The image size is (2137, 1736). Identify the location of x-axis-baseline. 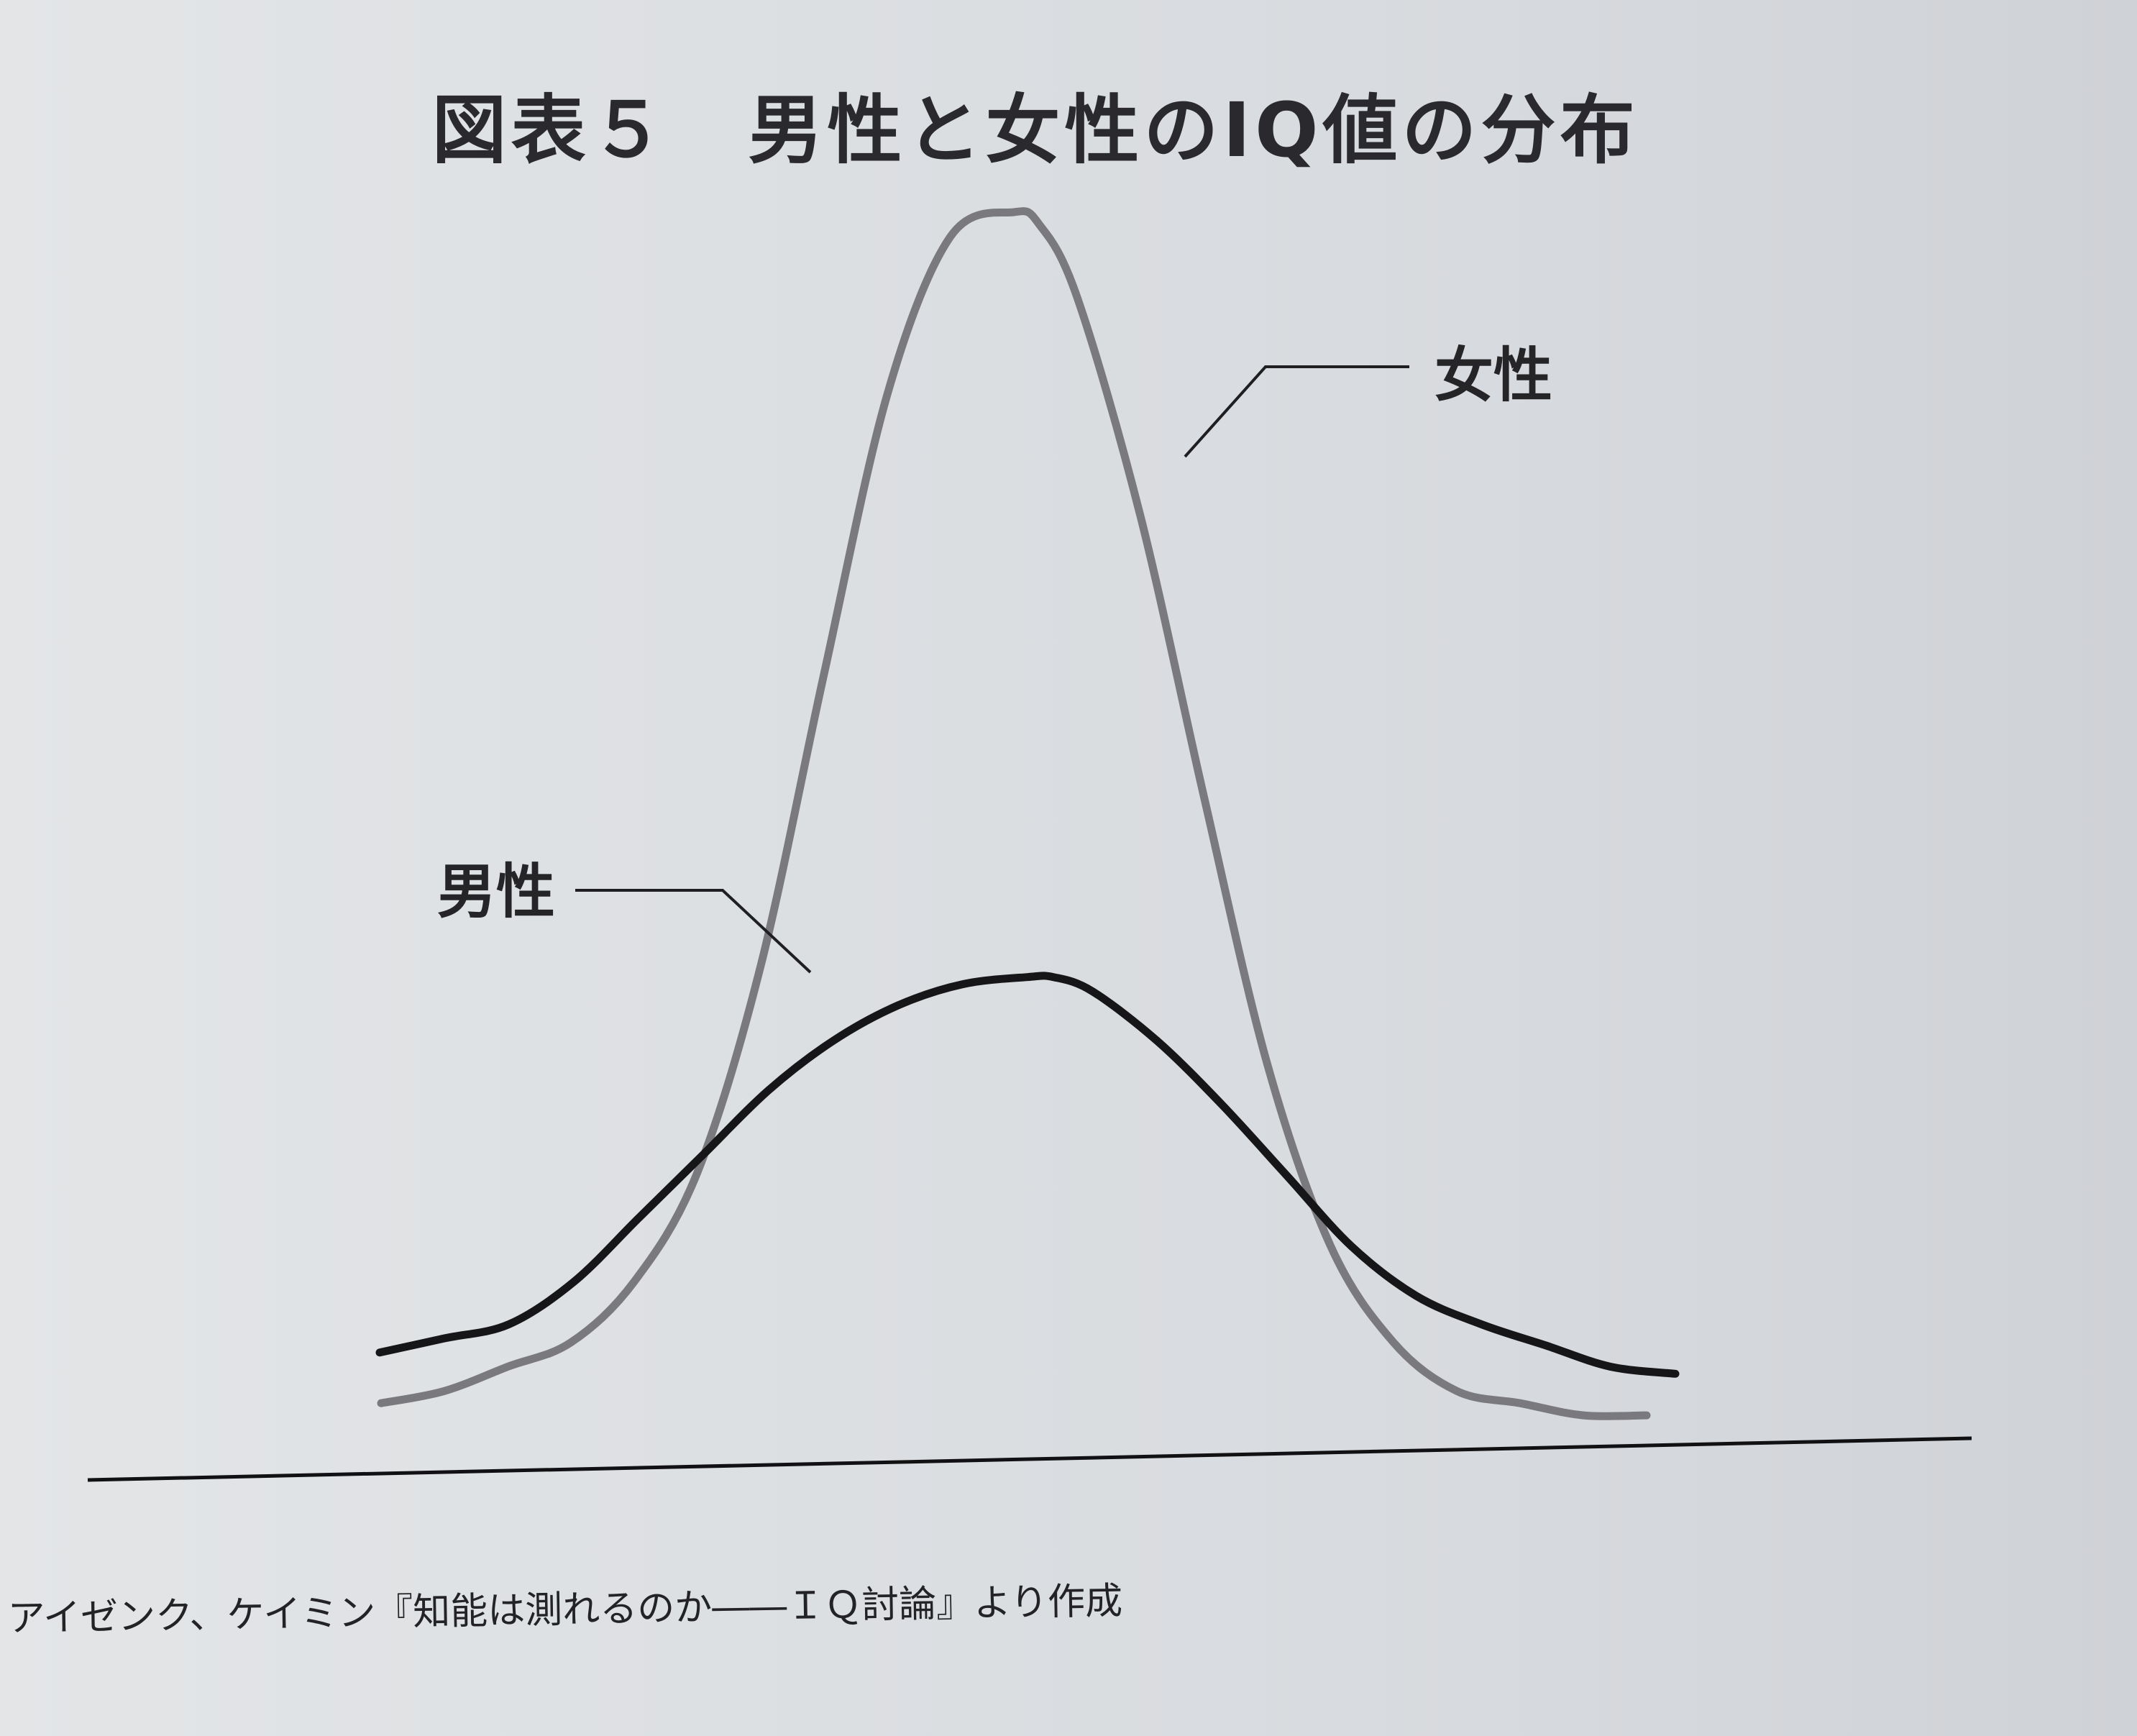
(1029, 1459).